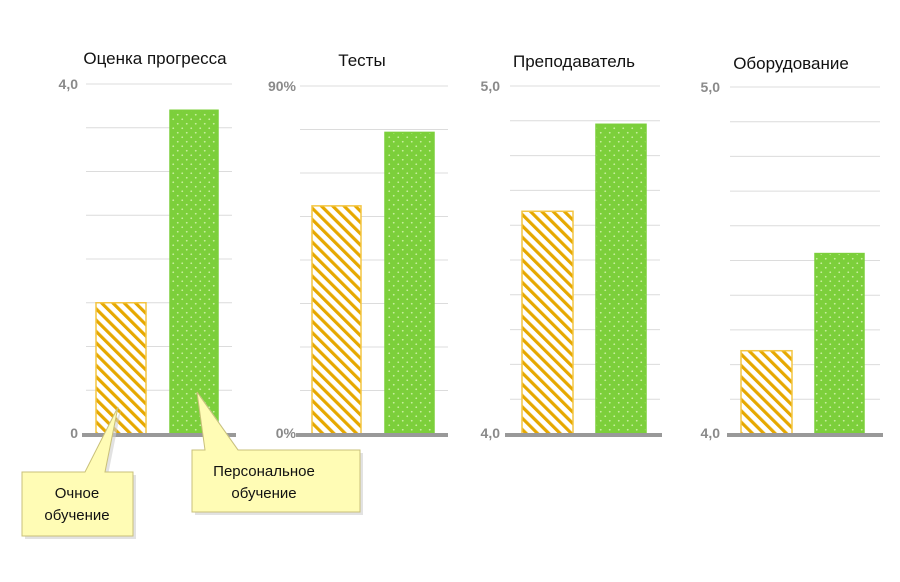  What do you see at coordinates (155, 58) in the screenshot?
I see `chart-title: Оценка прогресса` at bounding box center [155, 58].